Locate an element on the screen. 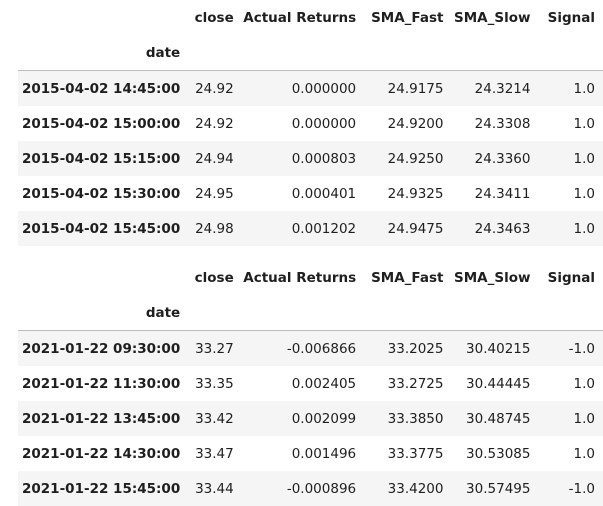 This screenshot has width=603, height=506. row-index: 2021-01-22 15:45:00 is located at coordinates (101, 488).